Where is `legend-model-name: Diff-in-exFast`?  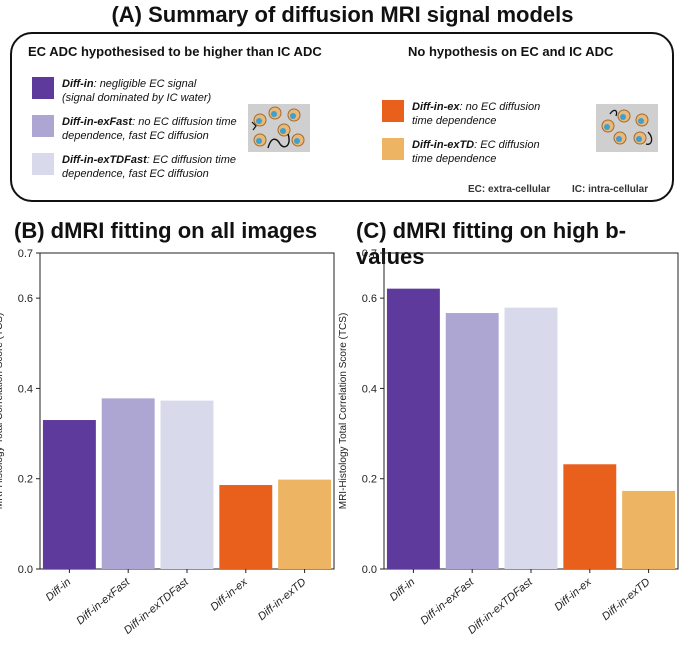
legend-model-name: Diff-in-exFast is located at coordinates (97, 122).